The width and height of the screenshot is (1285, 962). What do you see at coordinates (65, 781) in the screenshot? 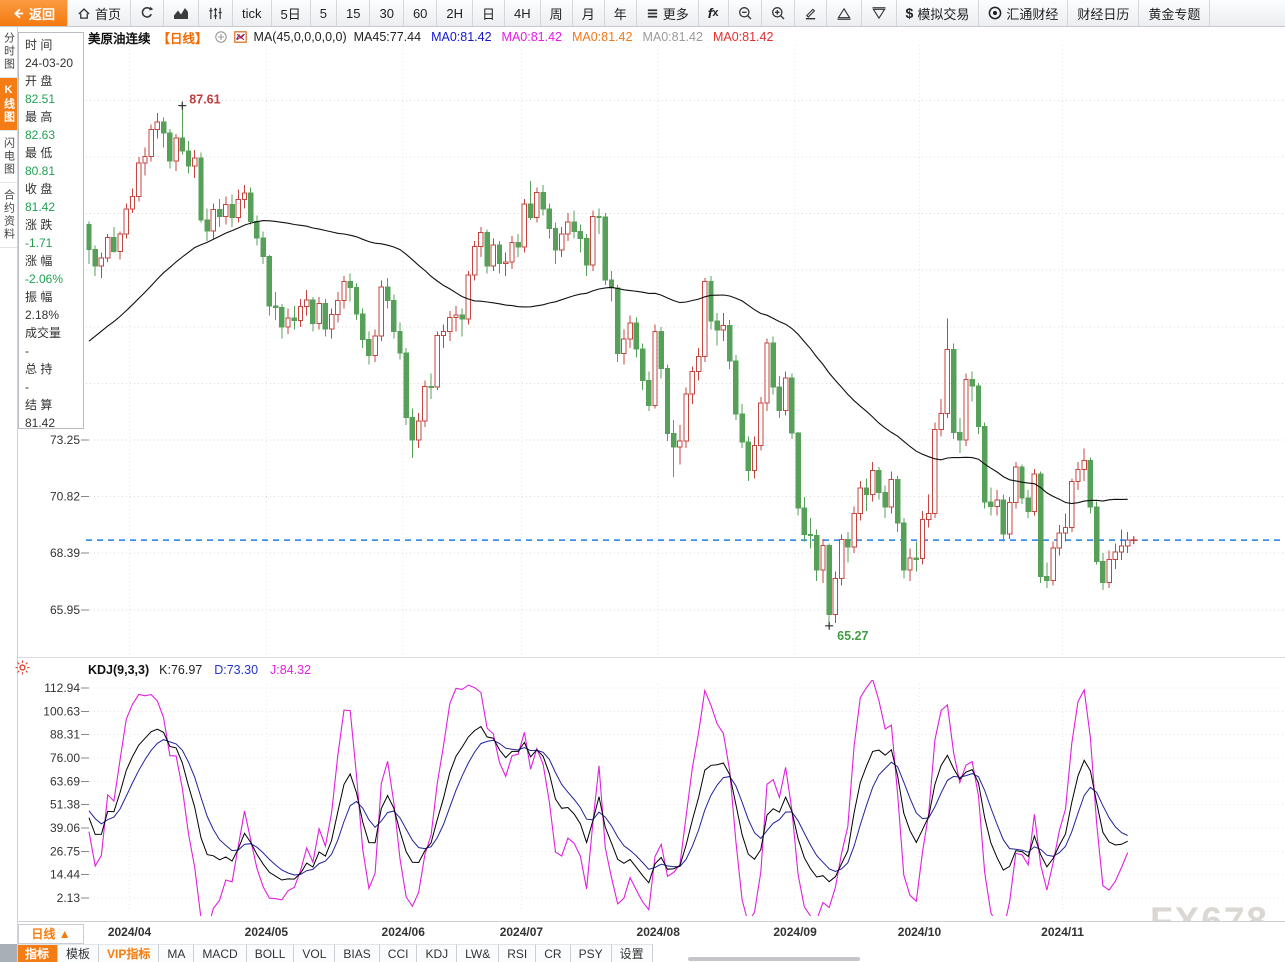
I see `svg-text: 63.69` at bounding box center [65, 781].